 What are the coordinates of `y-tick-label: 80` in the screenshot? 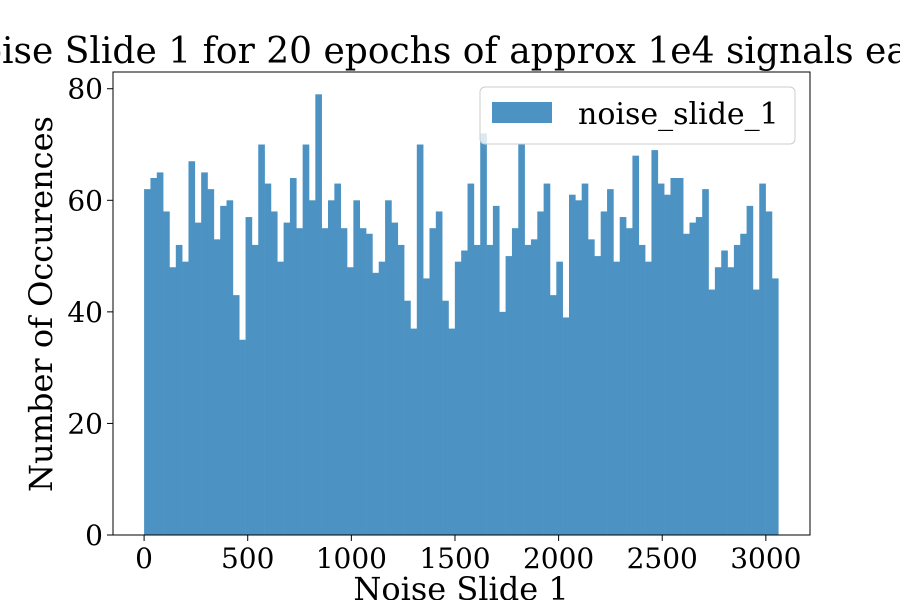 It's located at (85, 89).